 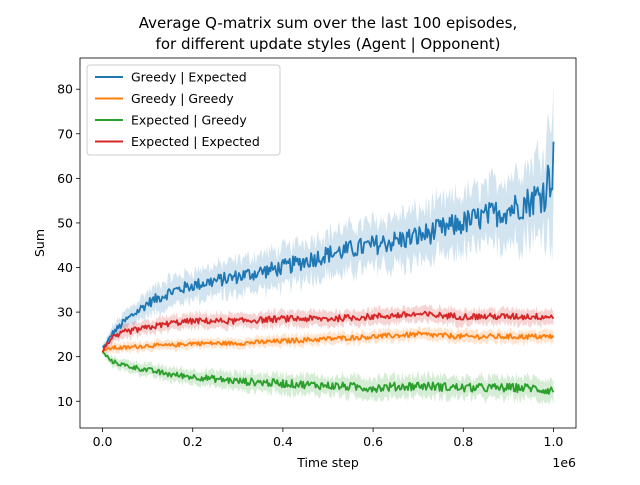 What do you see at coordinates (373, 441) in the screenshot?
I see `x-tick-label: 0.6` at bounding box center [373, 441].